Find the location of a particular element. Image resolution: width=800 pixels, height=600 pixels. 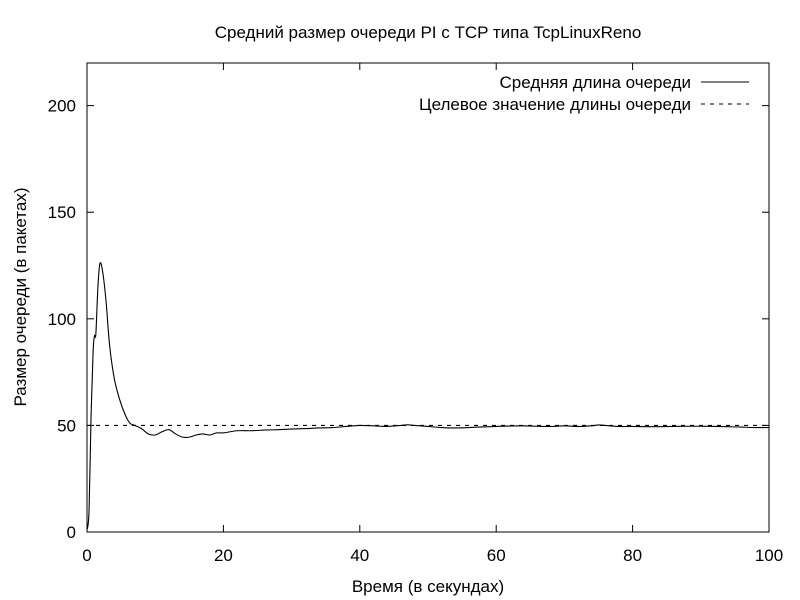

legend-label: Целевое значение длины очереди is located at coordinates (555, 104).